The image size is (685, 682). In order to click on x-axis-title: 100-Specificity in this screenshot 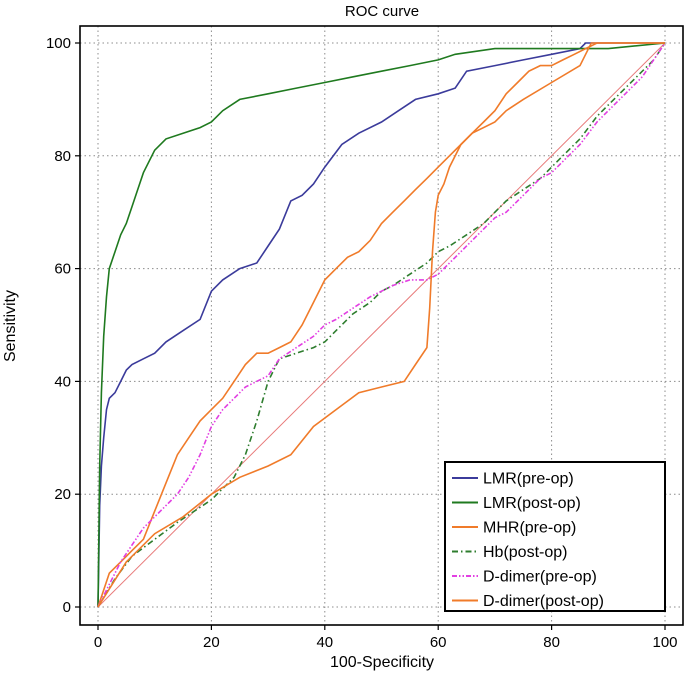, I will do `click(382, 662)`.